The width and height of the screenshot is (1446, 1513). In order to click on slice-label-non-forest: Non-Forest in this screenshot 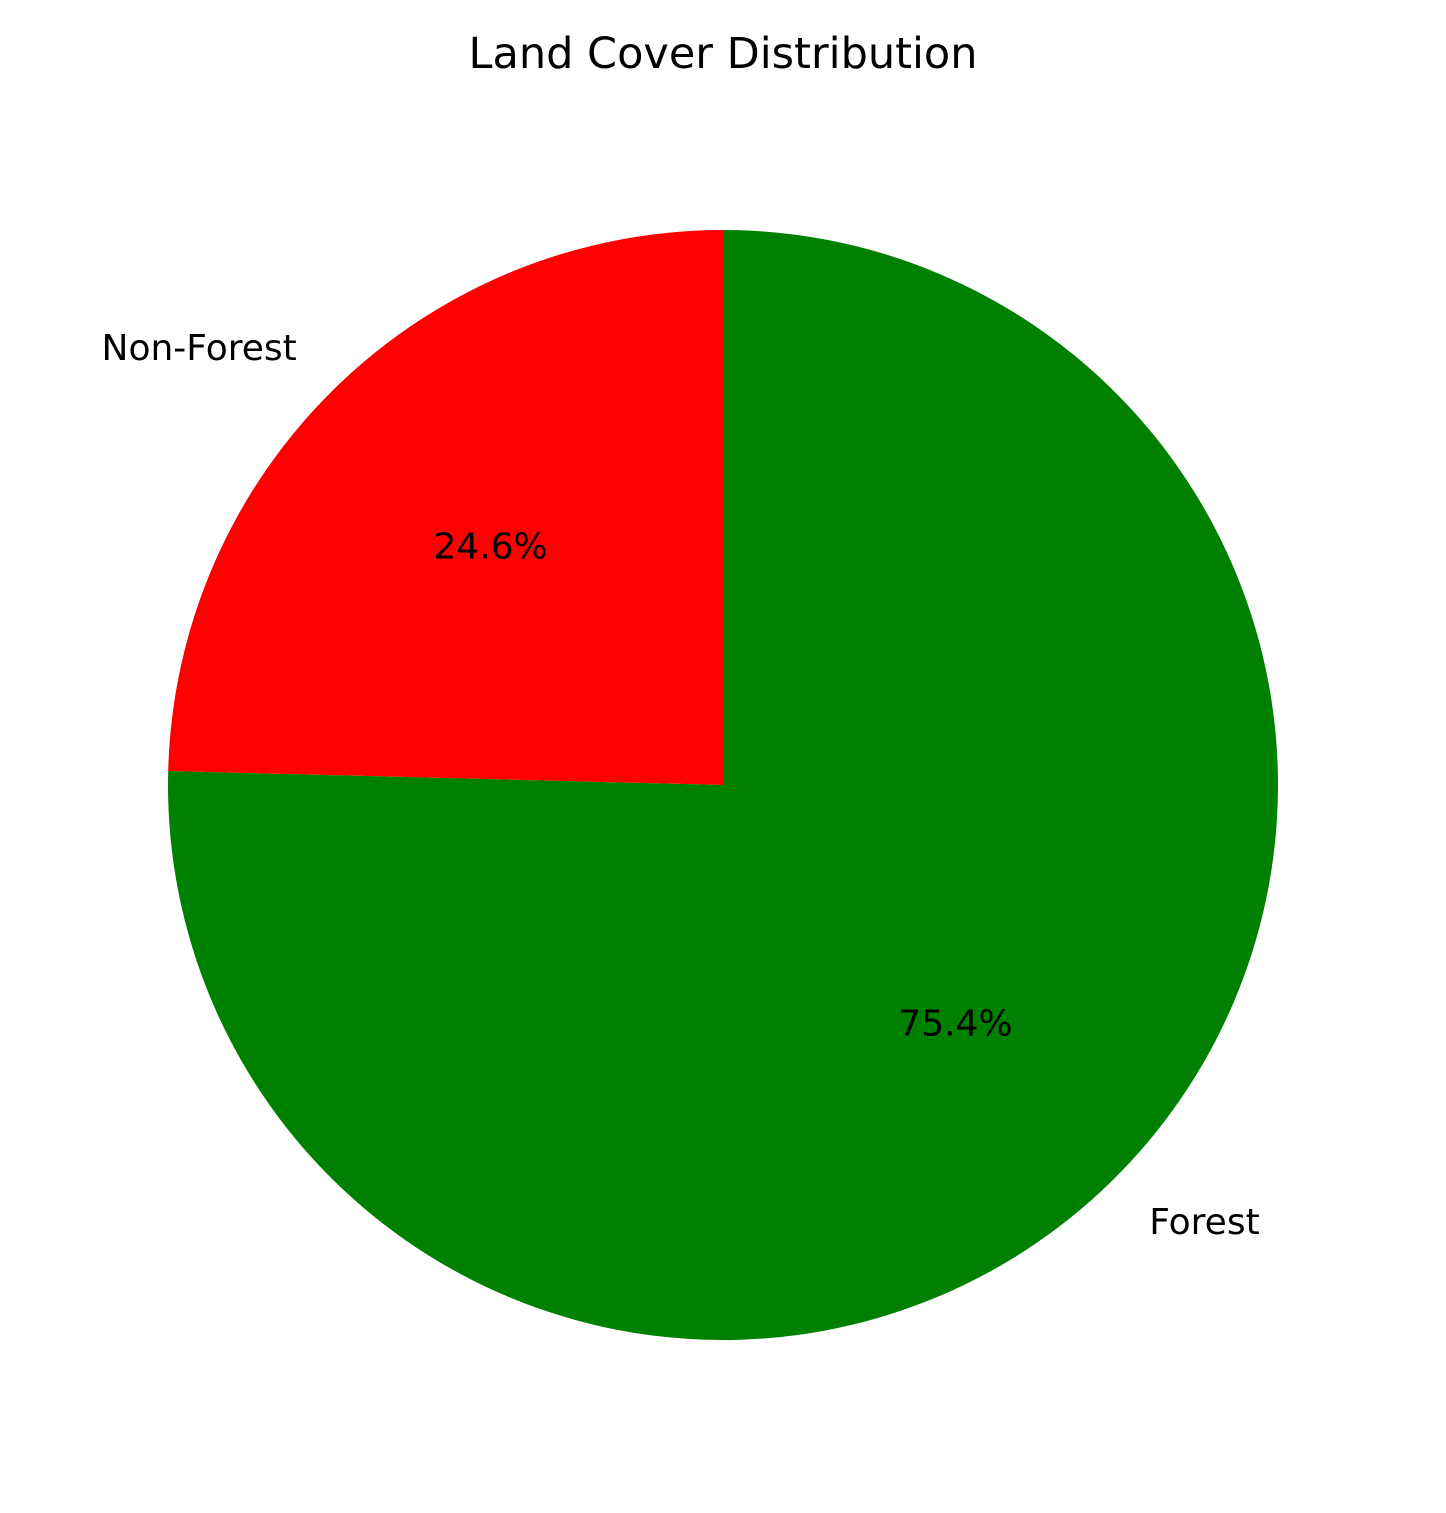, I will do `click(199, 348)`.